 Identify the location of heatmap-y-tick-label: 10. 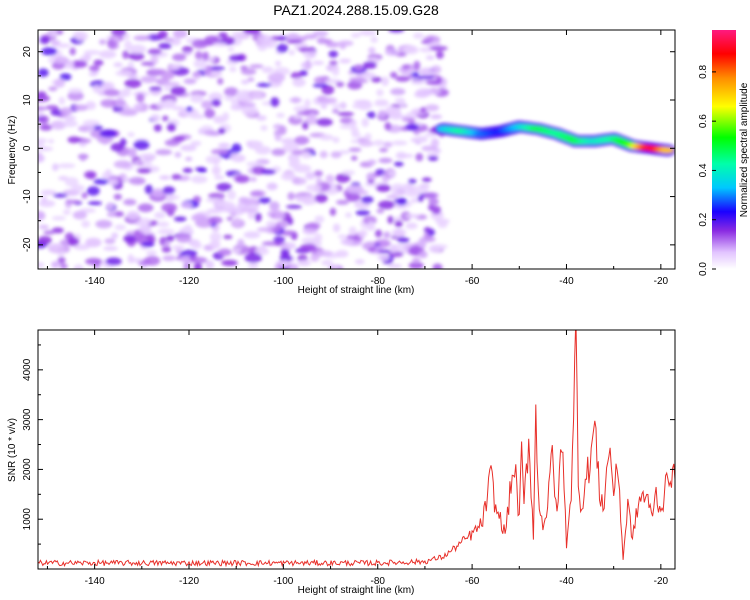
(27, 100).